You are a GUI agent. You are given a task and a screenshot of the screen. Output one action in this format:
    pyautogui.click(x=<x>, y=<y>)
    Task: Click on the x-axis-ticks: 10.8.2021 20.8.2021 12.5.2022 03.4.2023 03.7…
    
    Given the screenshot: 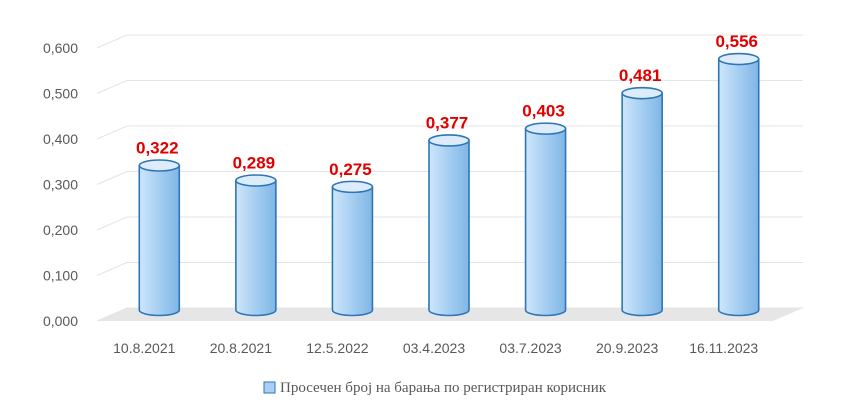 What is the action you would take?
    pyautogui.click(x=435, y=348)
    